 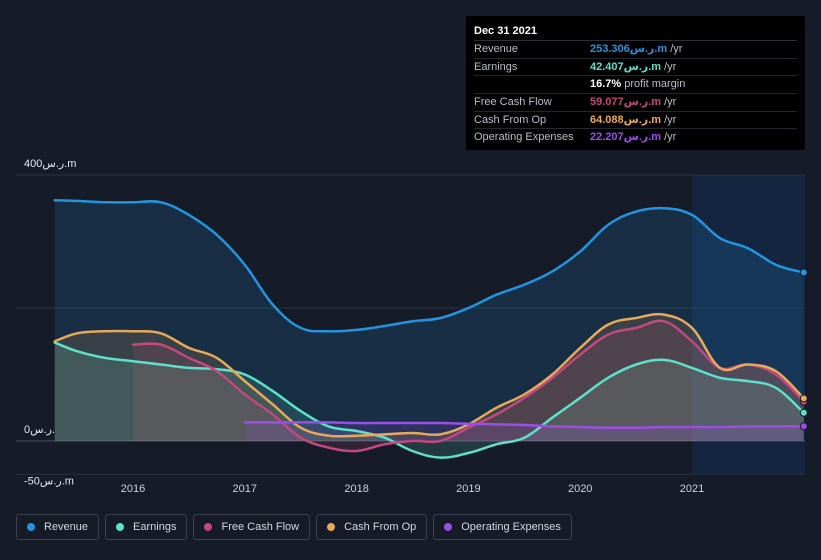 What do you see at coordinates (496, 49) in the screenshot?
I see `tooltip-row-name: Revenue` at bounding box center [496, 49].